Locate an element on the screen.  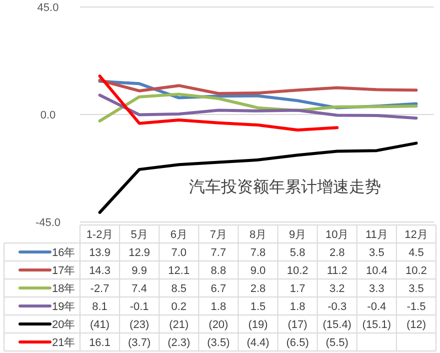
data-label: 5.8 is located at coordinates (298, 253).